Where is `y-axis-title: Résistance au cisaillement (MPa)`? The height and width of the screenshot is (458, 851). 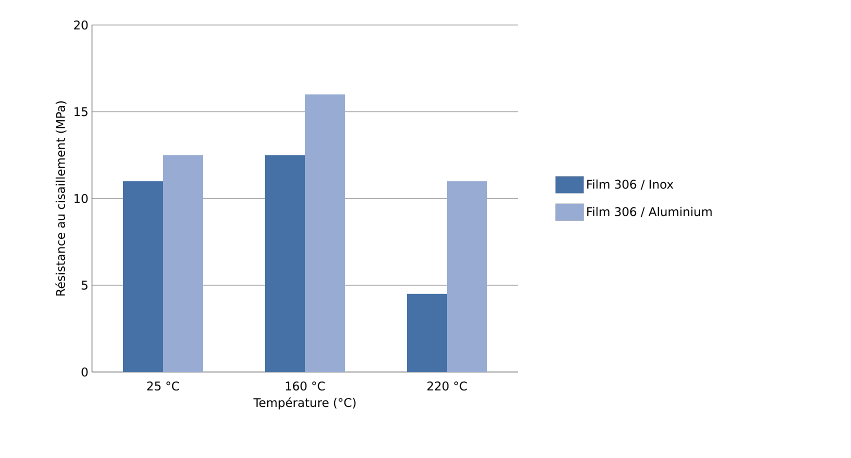
y-axis-title: Résistance au cisaillement (MPa) is located at coordinates (60, 198).